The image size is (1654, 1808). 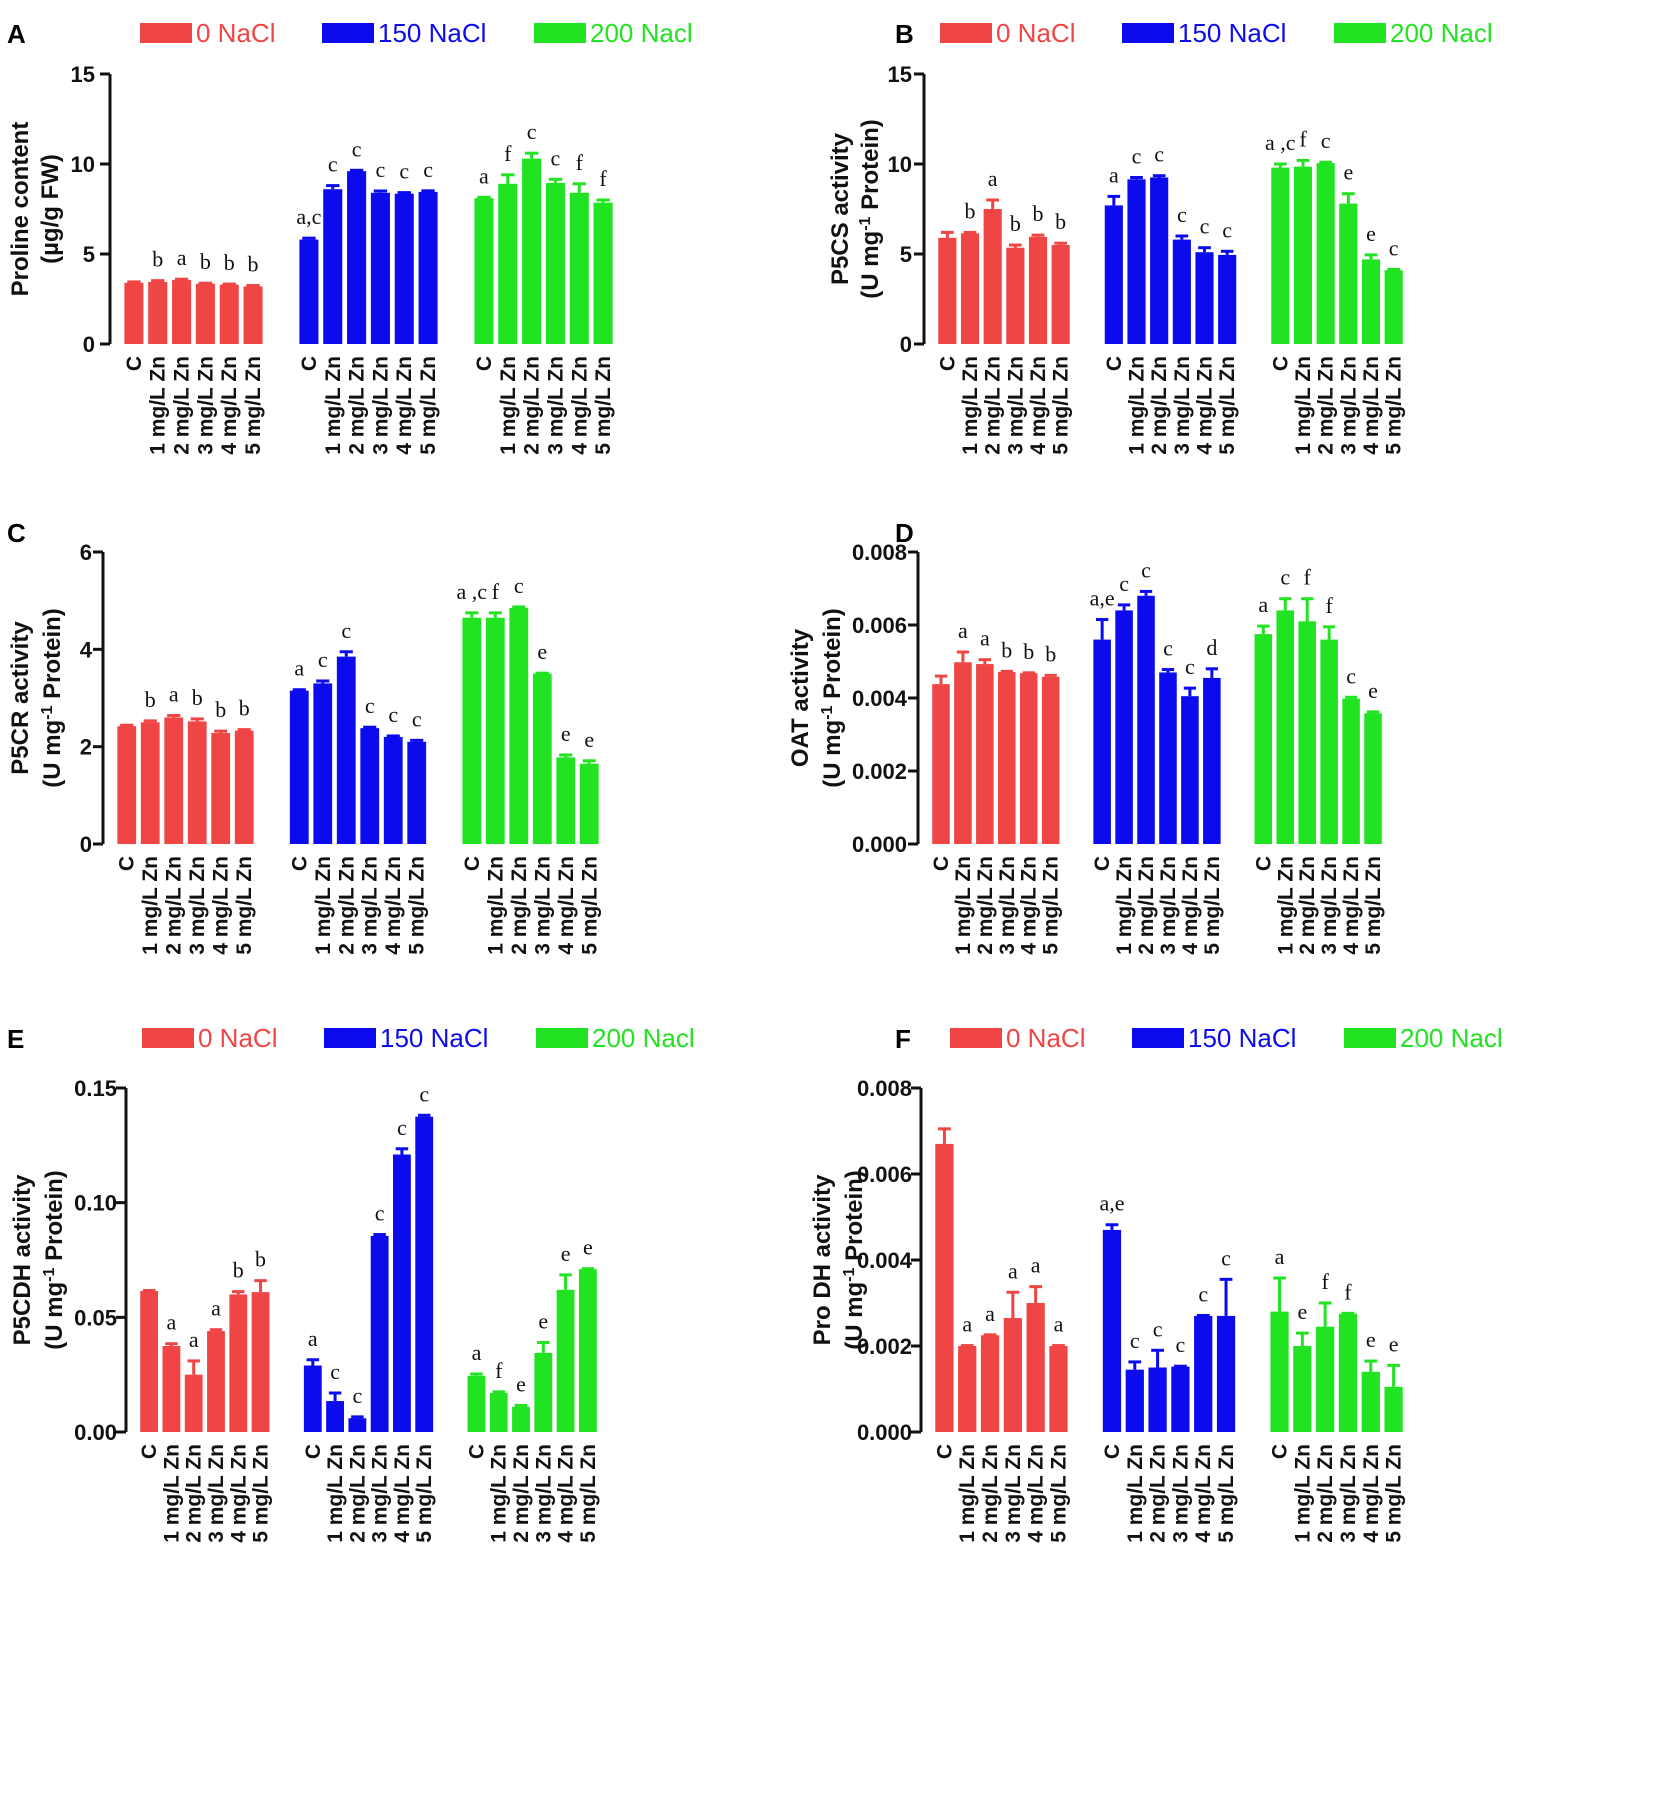 I want to click on legend-entry: 150 NaCl, so click(x=1242, y=1038).